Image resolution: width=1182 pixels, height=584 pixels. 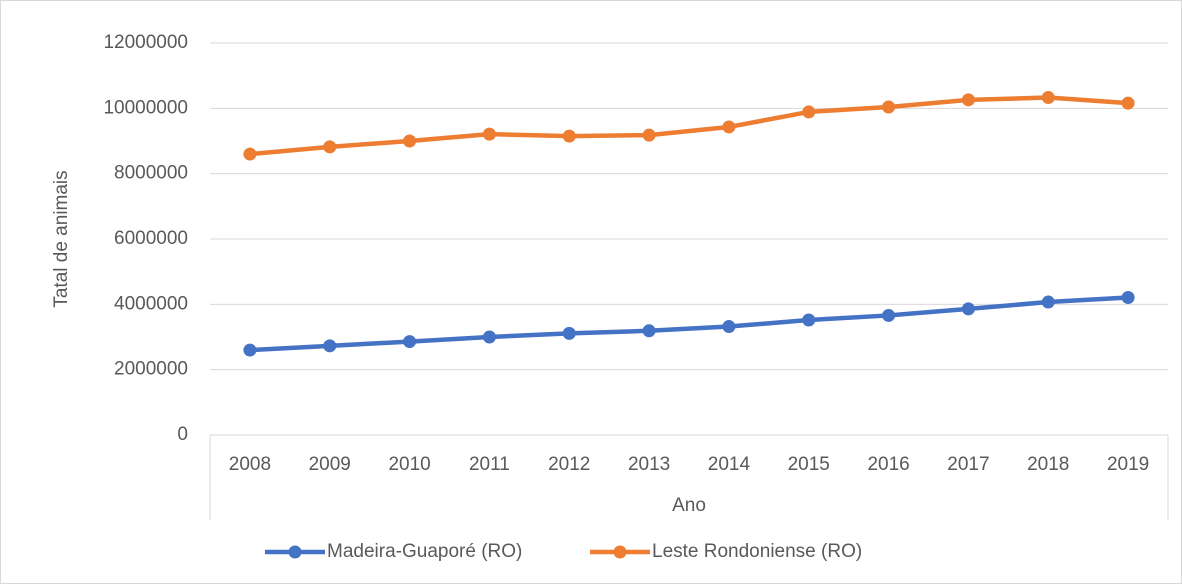 I want to click on legend-label: Leste Rondoniense (RO), so click(x=757, y=551).